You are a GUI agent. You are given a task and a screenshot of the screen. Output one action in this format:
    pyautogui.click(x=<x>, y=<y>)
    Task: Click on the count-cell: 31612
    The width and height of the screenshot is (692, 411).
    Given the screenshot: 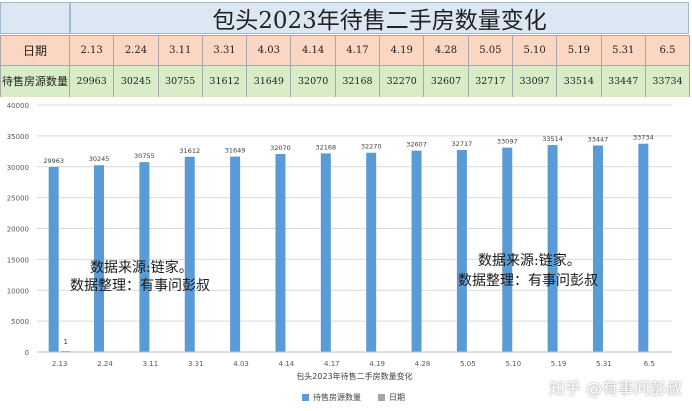 What is the action you would take?
    pyautogui.click(x=224, y=81)
    